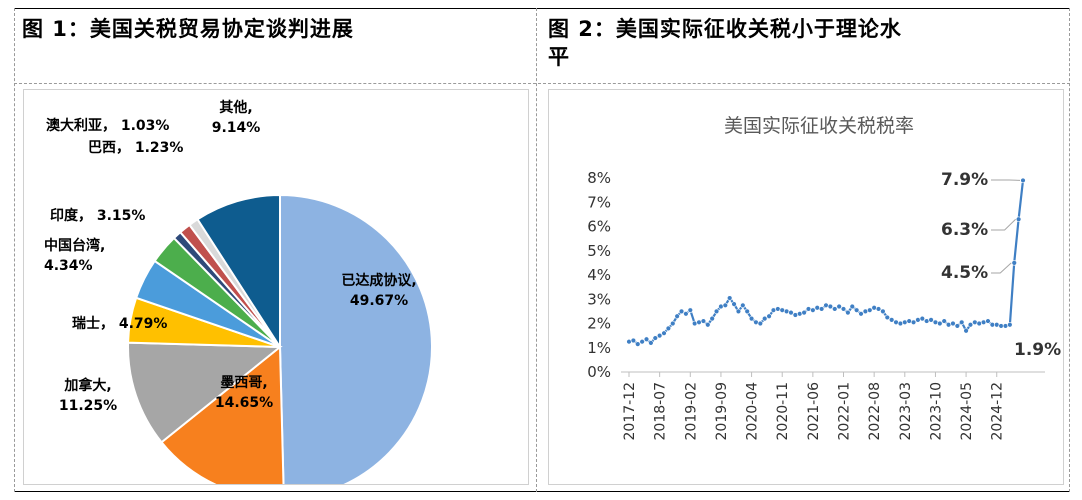 The height and width of the screenshot is (500, 1082). Describe the element at coordinates (599, 348) in the screenshot. I see `y-tick-1: 1%` at that location.